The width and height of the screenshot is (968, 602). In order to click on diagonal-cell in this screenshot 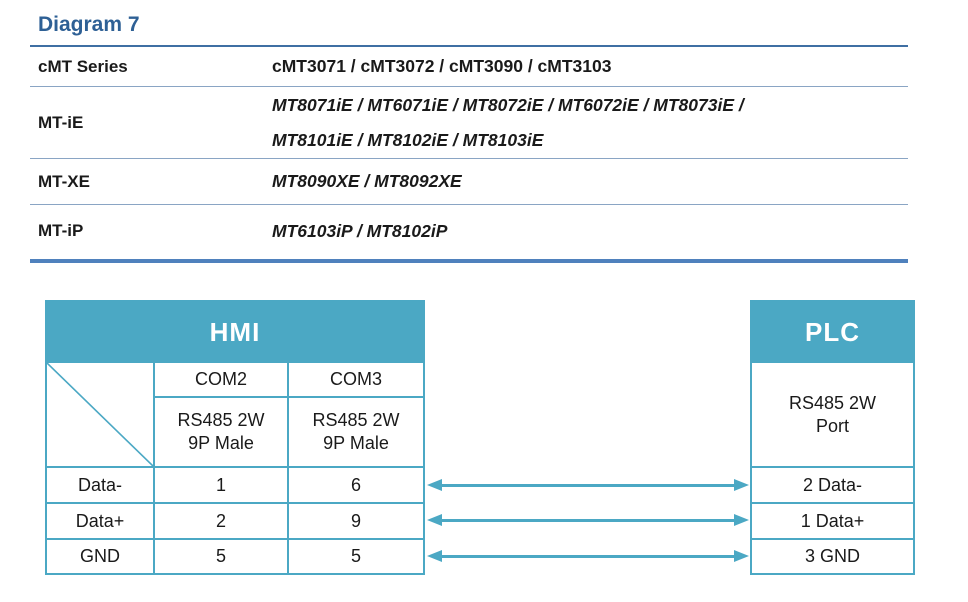, I will do `click(101, 414)`.